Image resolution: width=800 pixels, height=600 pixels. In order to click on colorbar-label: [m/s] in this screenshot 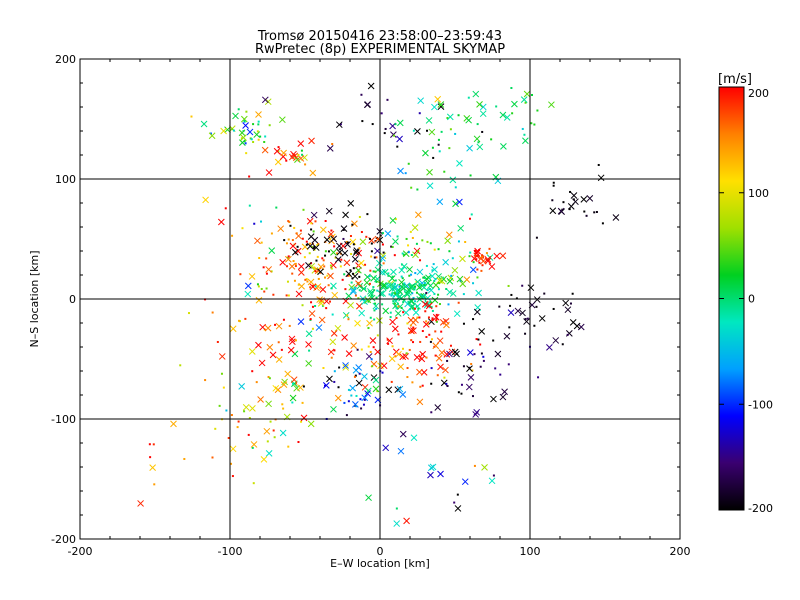, I will do `click(735, 79)`.